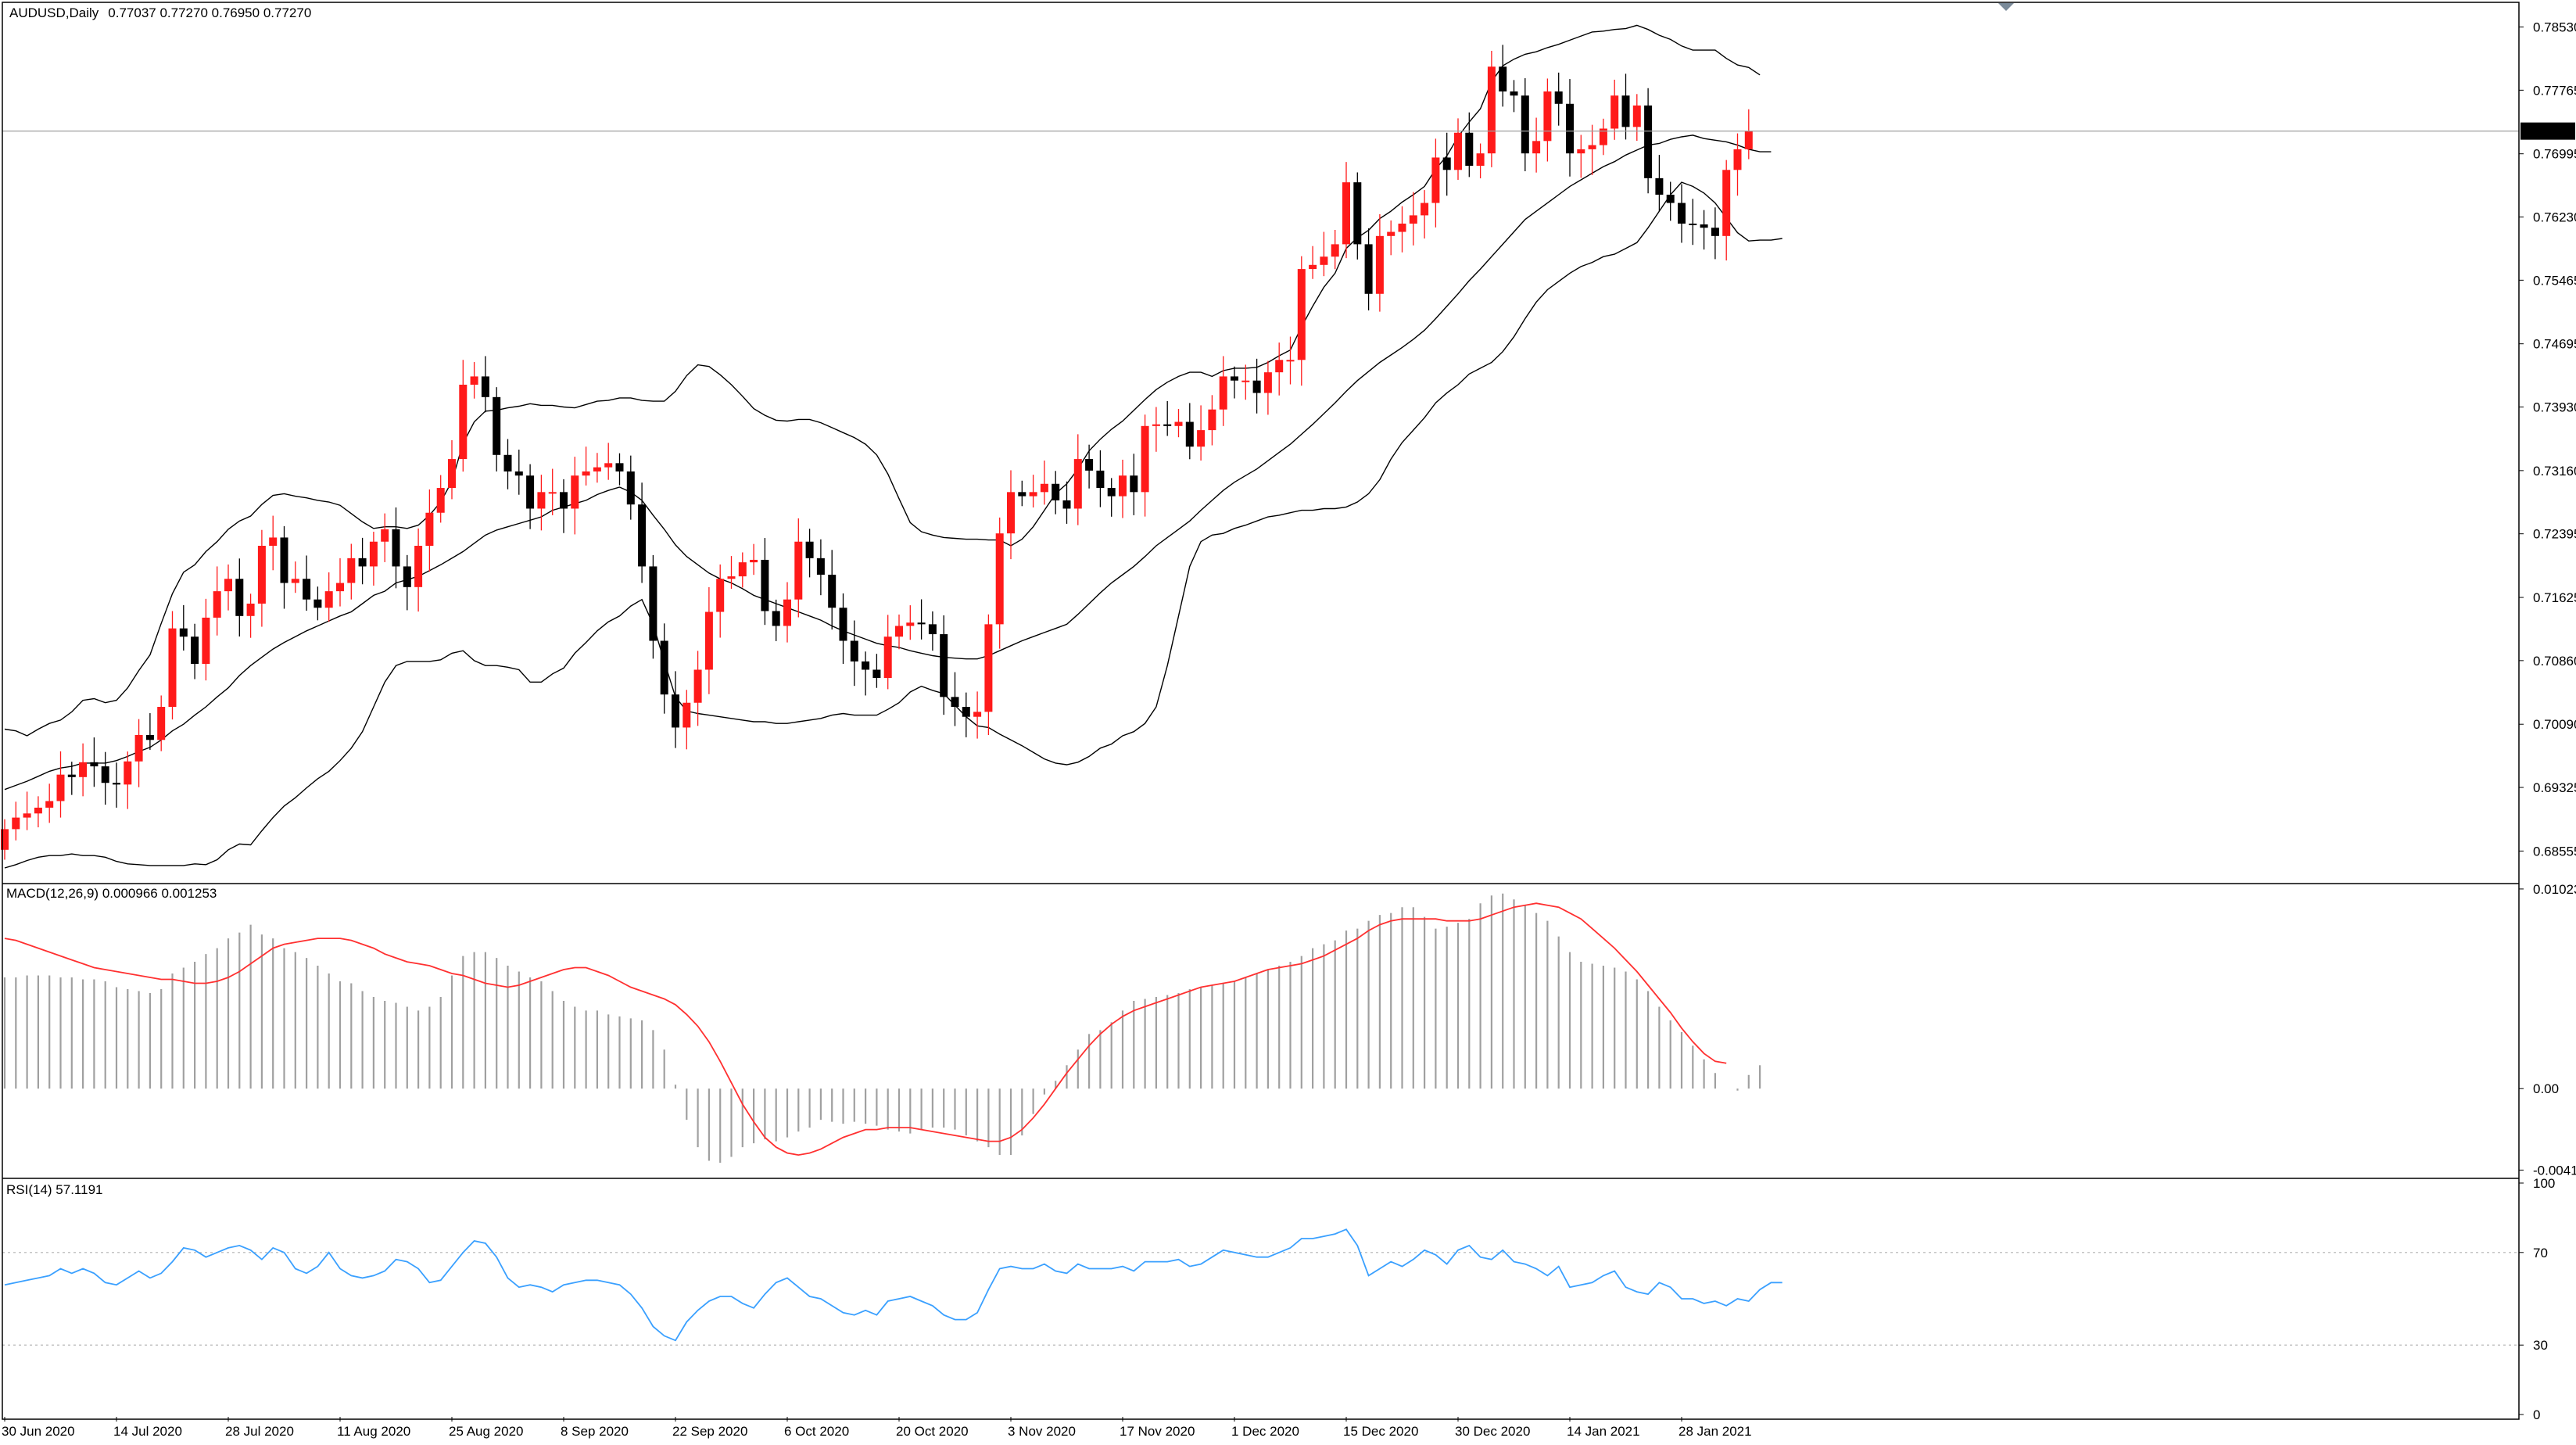 Image resolution: width=2576 pixels, height=1445 pixels. Describe the element at coordinates (147, 1432) in the screenshot. I see `time-tick-label: 14 Jul 2020` at that location.